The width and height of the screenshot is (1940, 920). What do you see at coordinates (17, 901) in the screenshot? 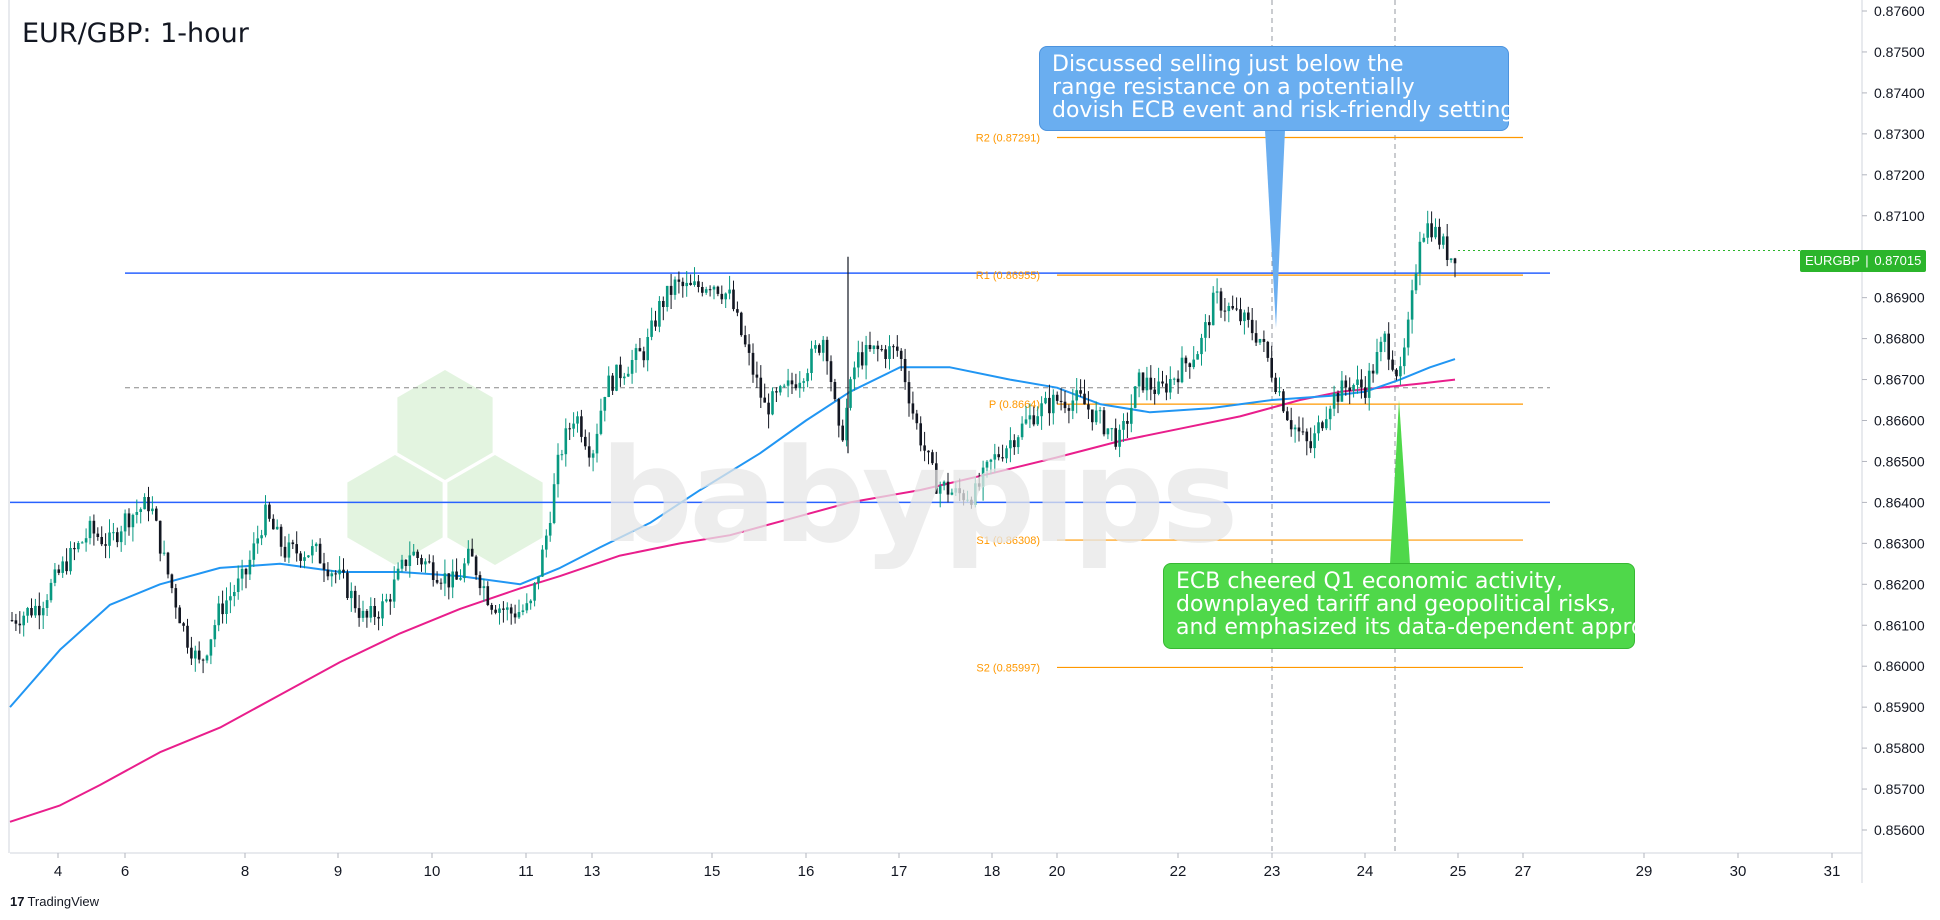
I see `tradingview-mark-icon: 17` at bounding box center [17, 901].